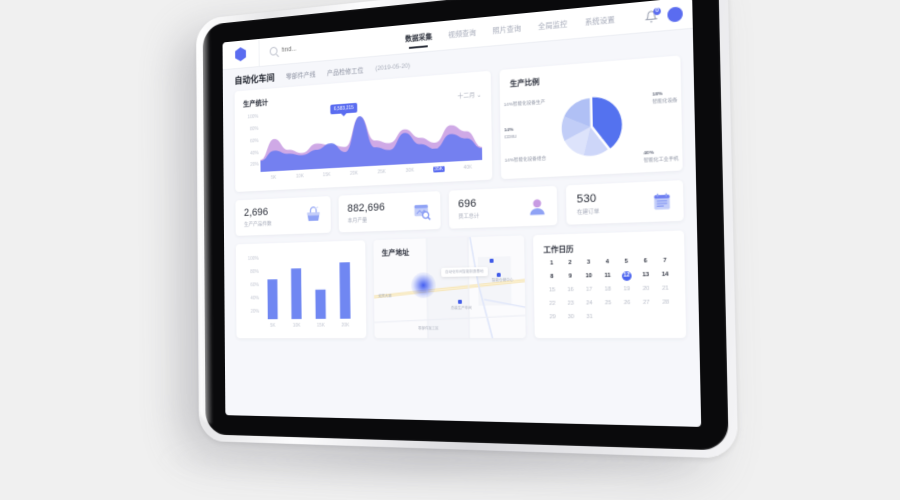 This screenshot has height=500, width=900. I want to click on kpi-label-products: 生产产品件数, so click(258, 225).